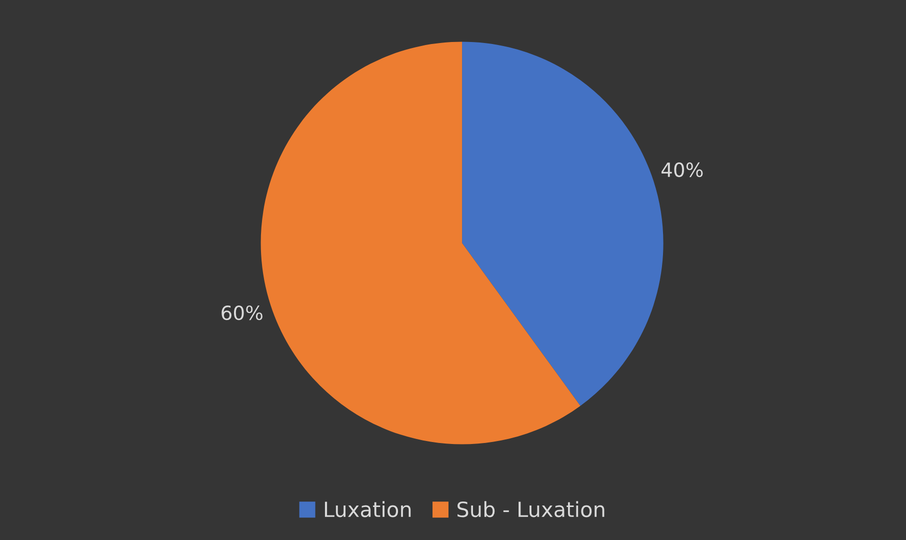 The width and height of the screenshot is (906, 540). What do you see at coordinates (531, 509) in the screenshot?
I see `legend-label: Sub - Luxation` at bounding box center [531, 509].